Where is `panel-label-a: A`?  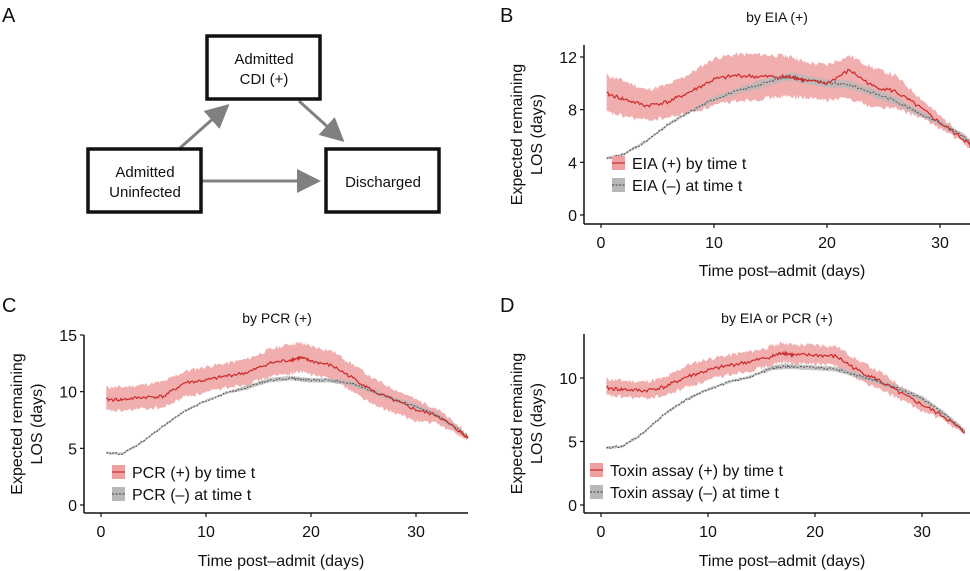 panel-label-a: A is located at coordinates (9, 16).